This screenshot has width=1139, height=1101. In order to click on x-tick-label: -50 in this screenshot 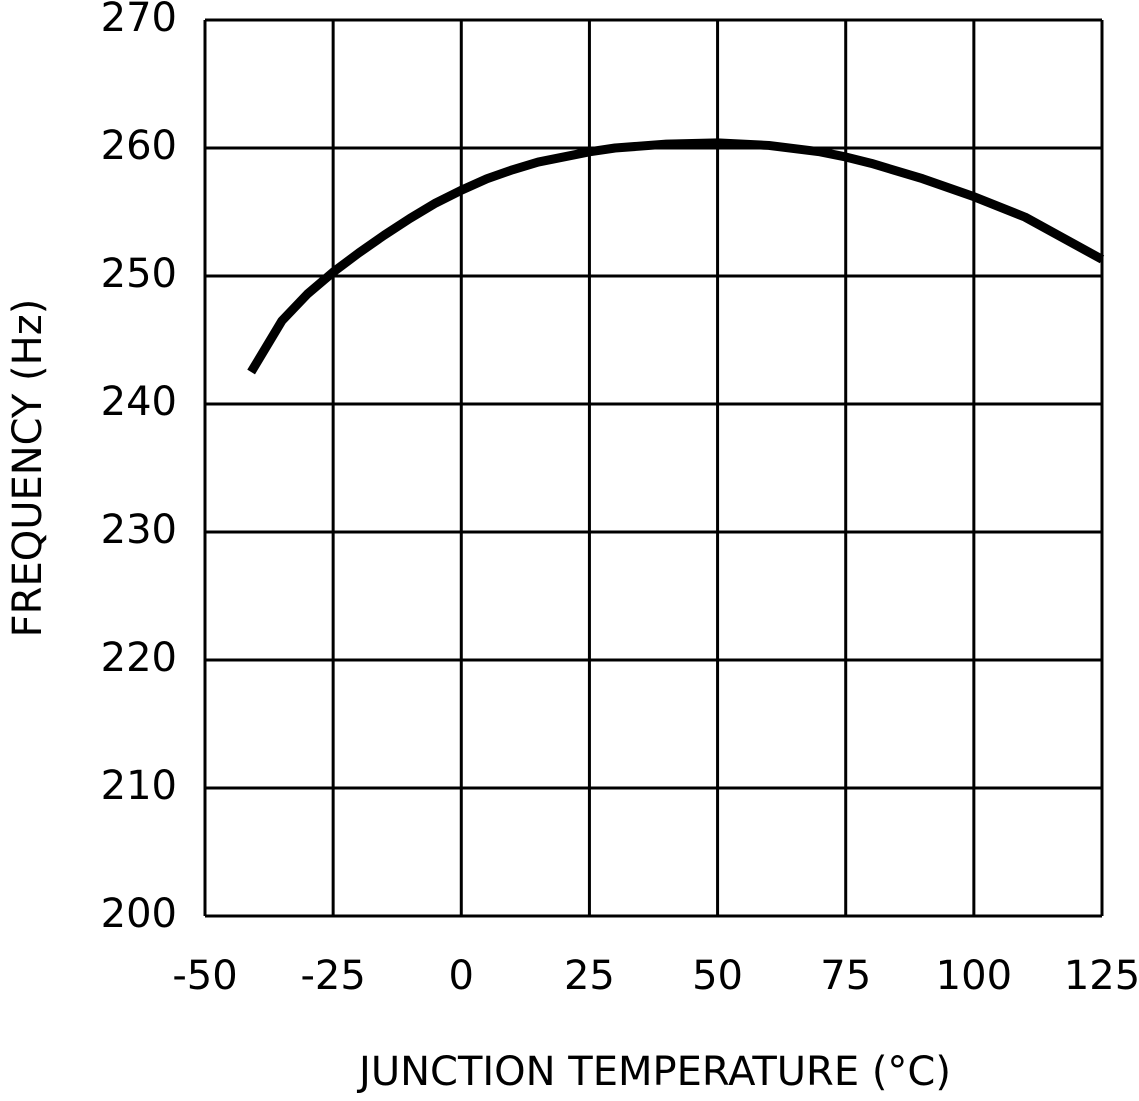, I will do `click(204, 976)`.